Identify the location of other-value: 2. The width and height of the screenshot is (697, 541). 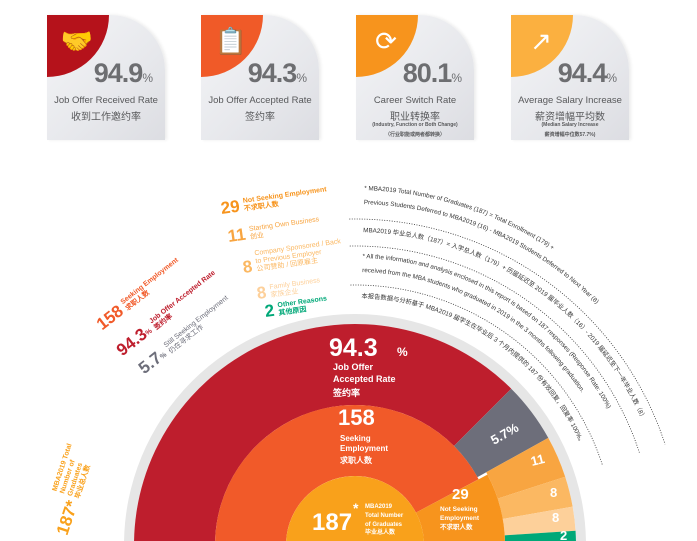
(563, 534).